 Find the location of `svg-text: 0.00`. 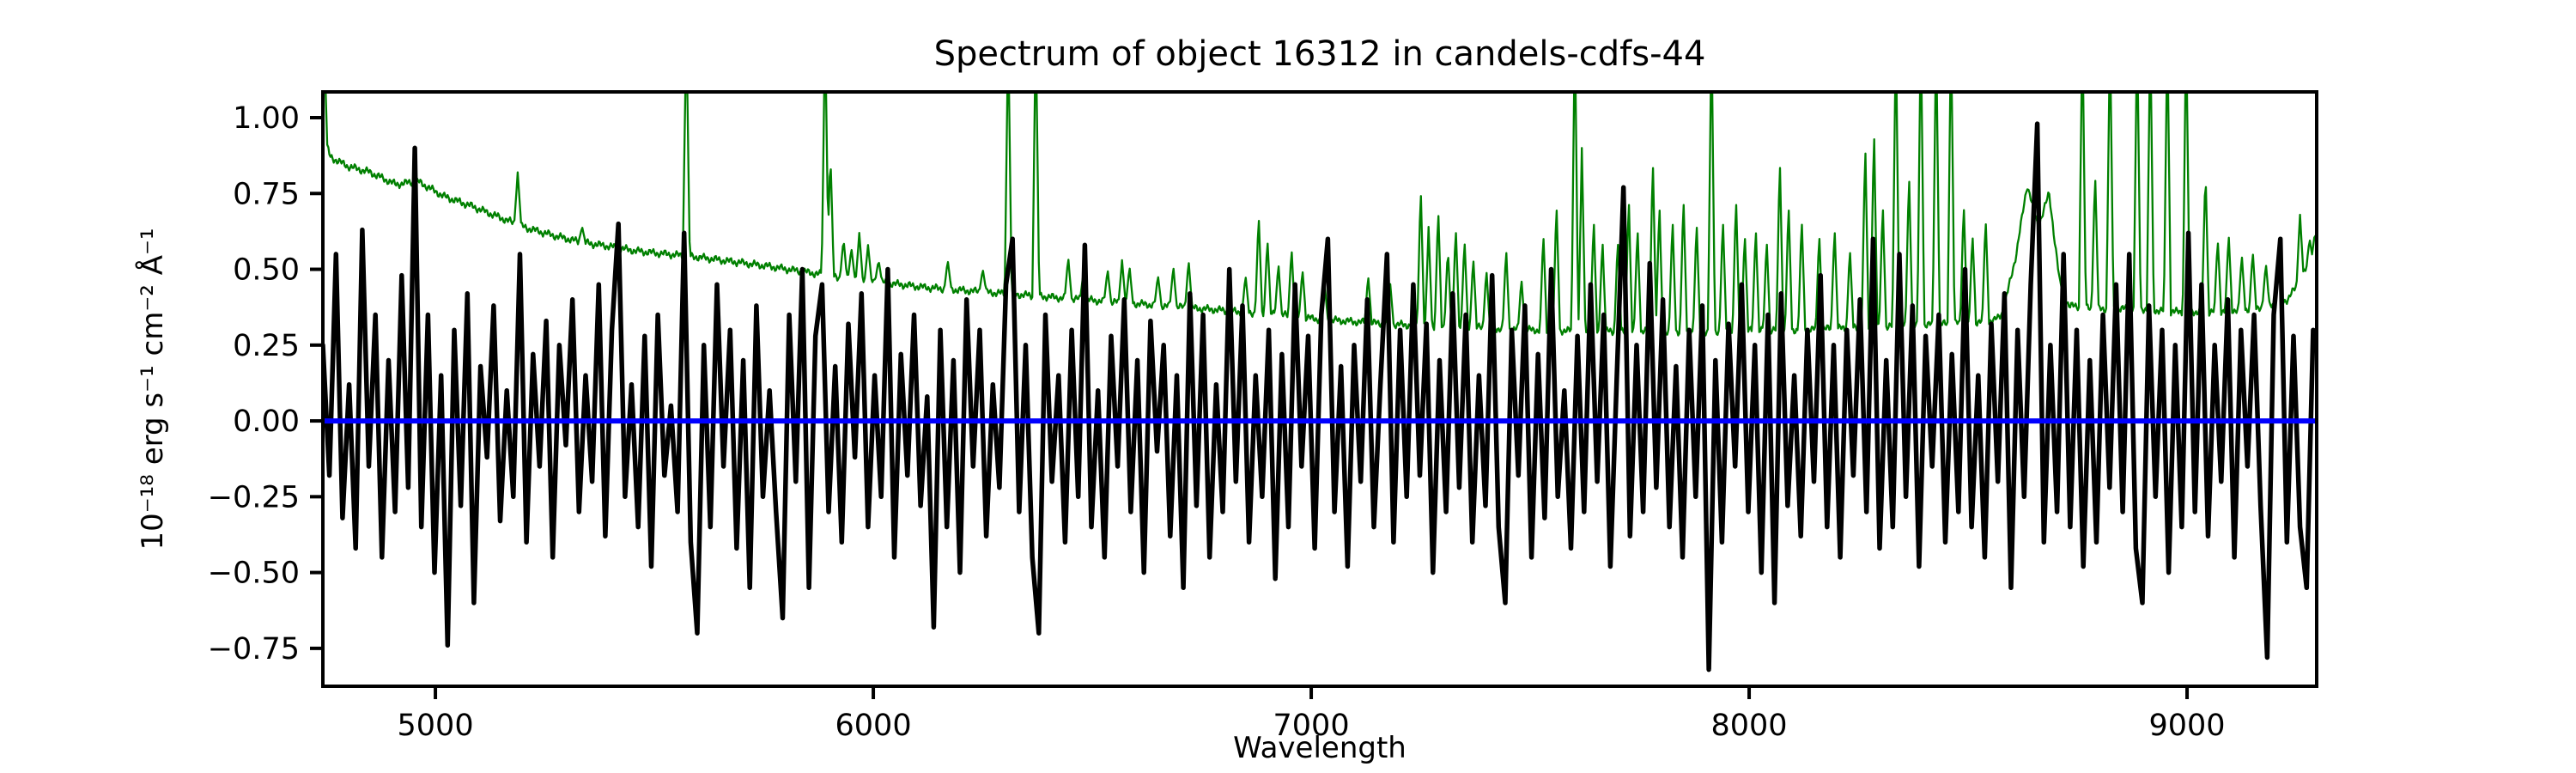

svg-text: 0.00 is located at coordinates (266, 422).